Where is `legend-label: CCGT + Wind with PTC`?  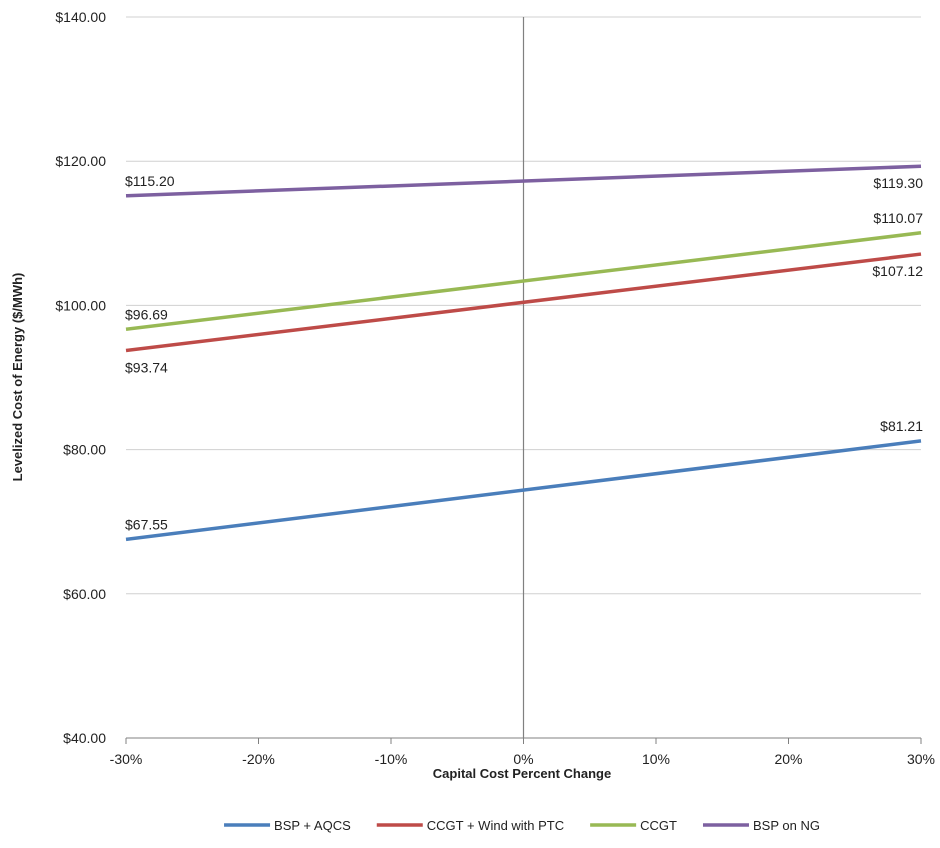
legend-label: CCGT + Wind with PTC is located at coordinates (495, 825).